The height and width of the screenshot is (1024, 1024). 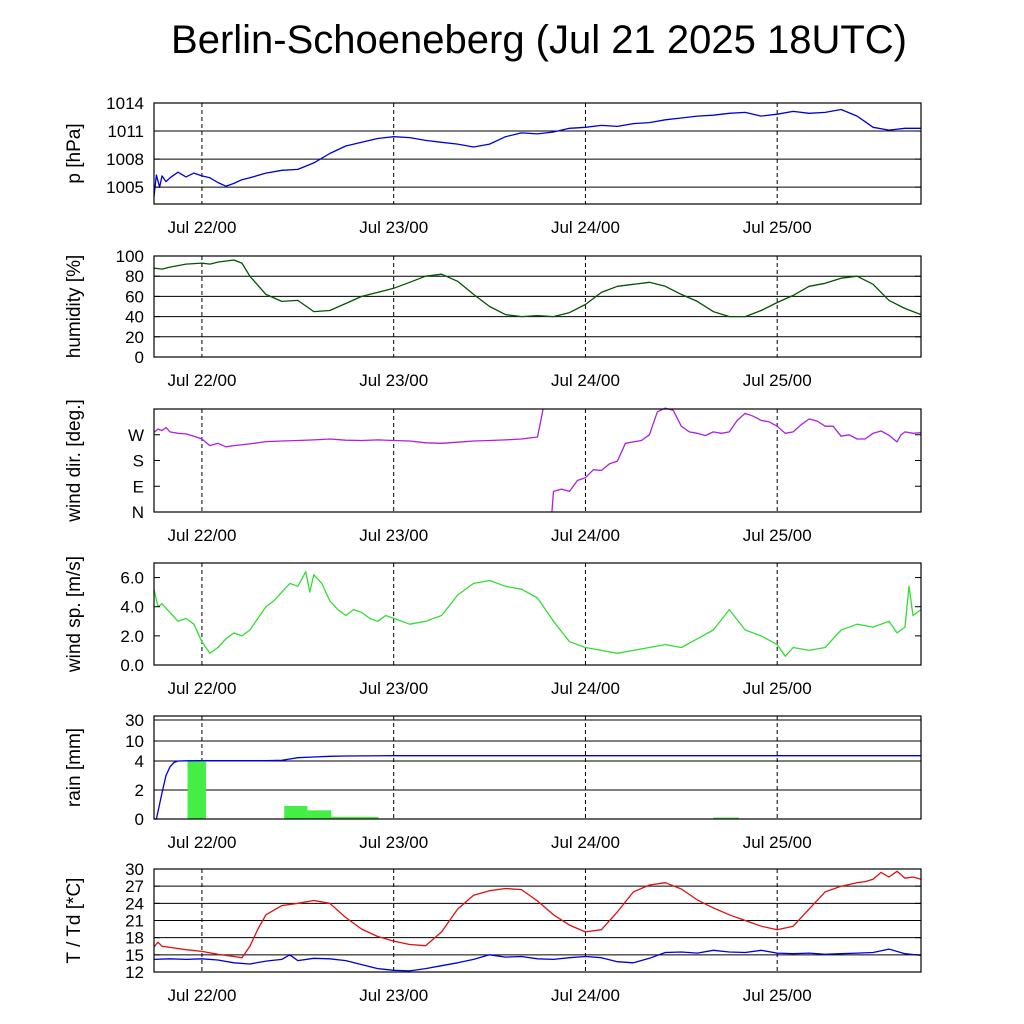 I want to click on y-tick-label: 1014, so click(x=125, y=103).